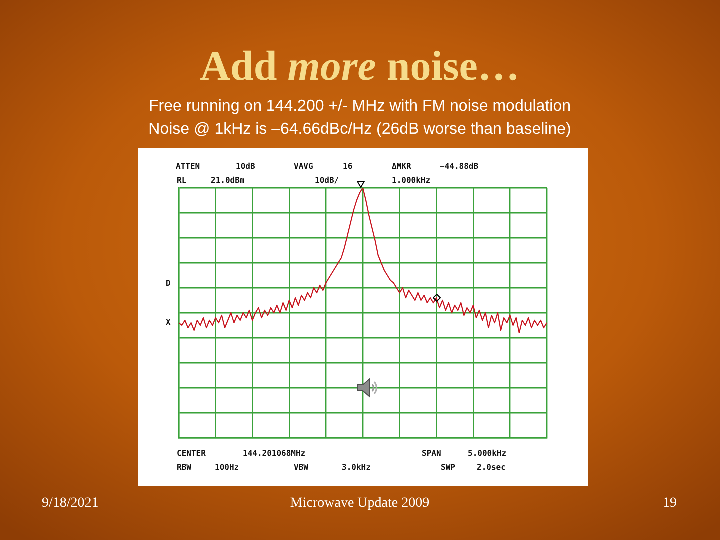  What do you see at coordinates (491, 468) in the screenshot?
I see `text: 2.0sec` at bounding box center [491, 468].